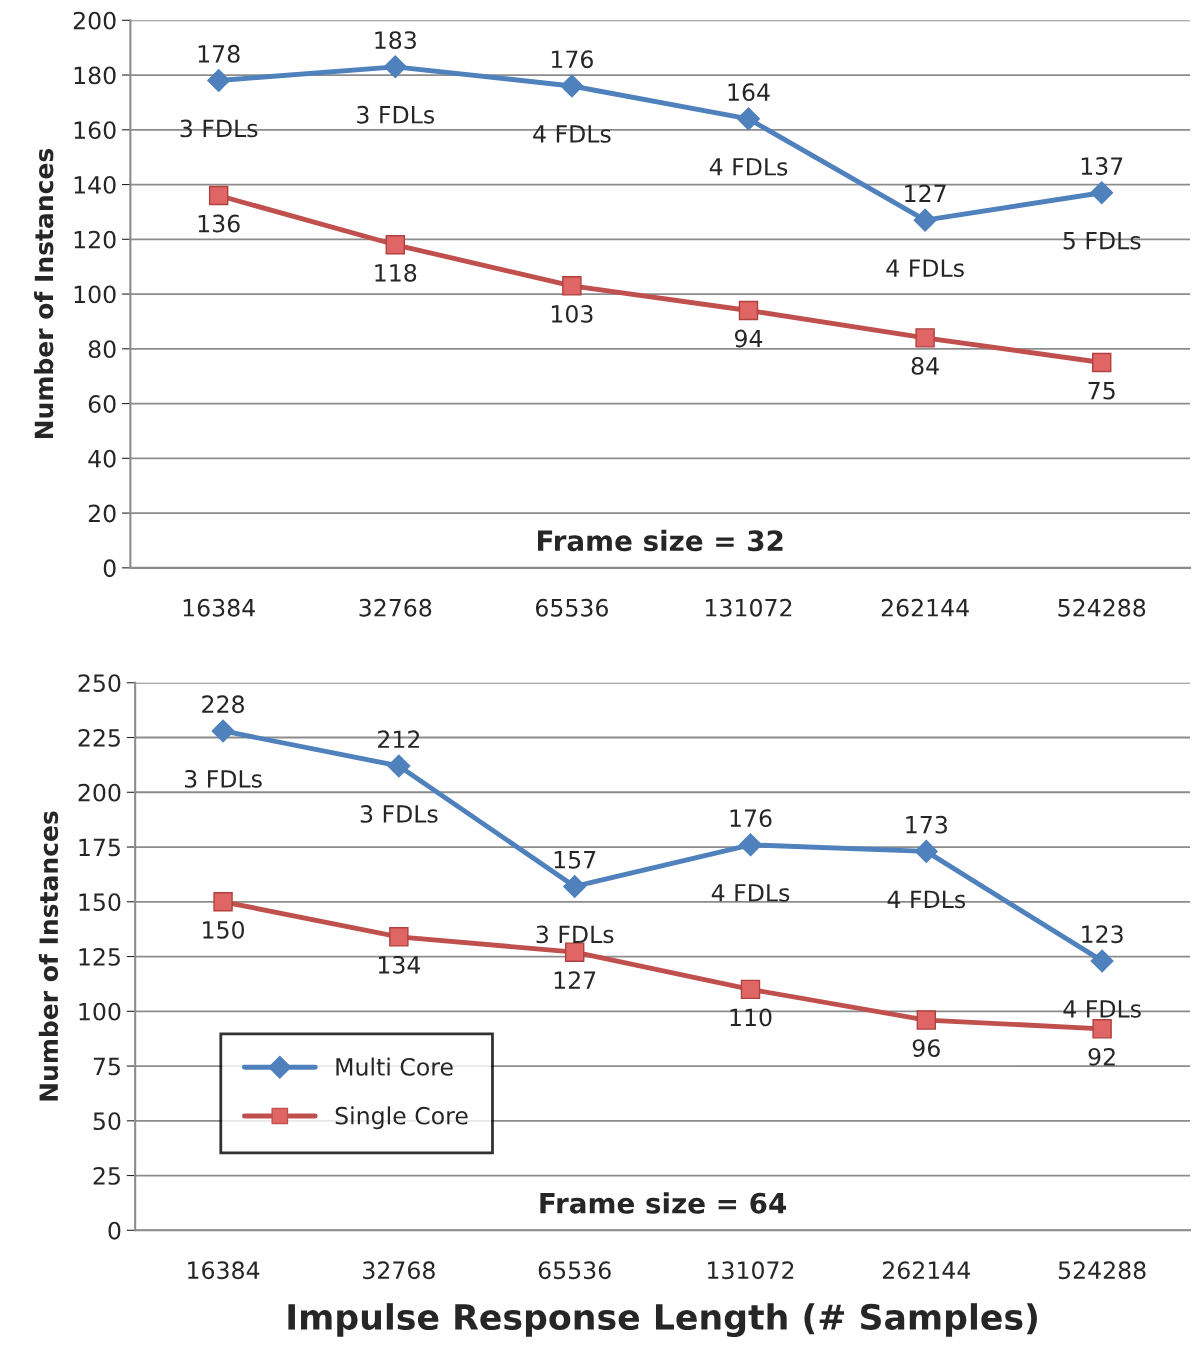 Image resolution: width=1196 pixels, height=1352 pixels. What do you see at coordinates (223, 704) in the screenshot?
I see `data-label: 228` at bounding box center [223, 704].